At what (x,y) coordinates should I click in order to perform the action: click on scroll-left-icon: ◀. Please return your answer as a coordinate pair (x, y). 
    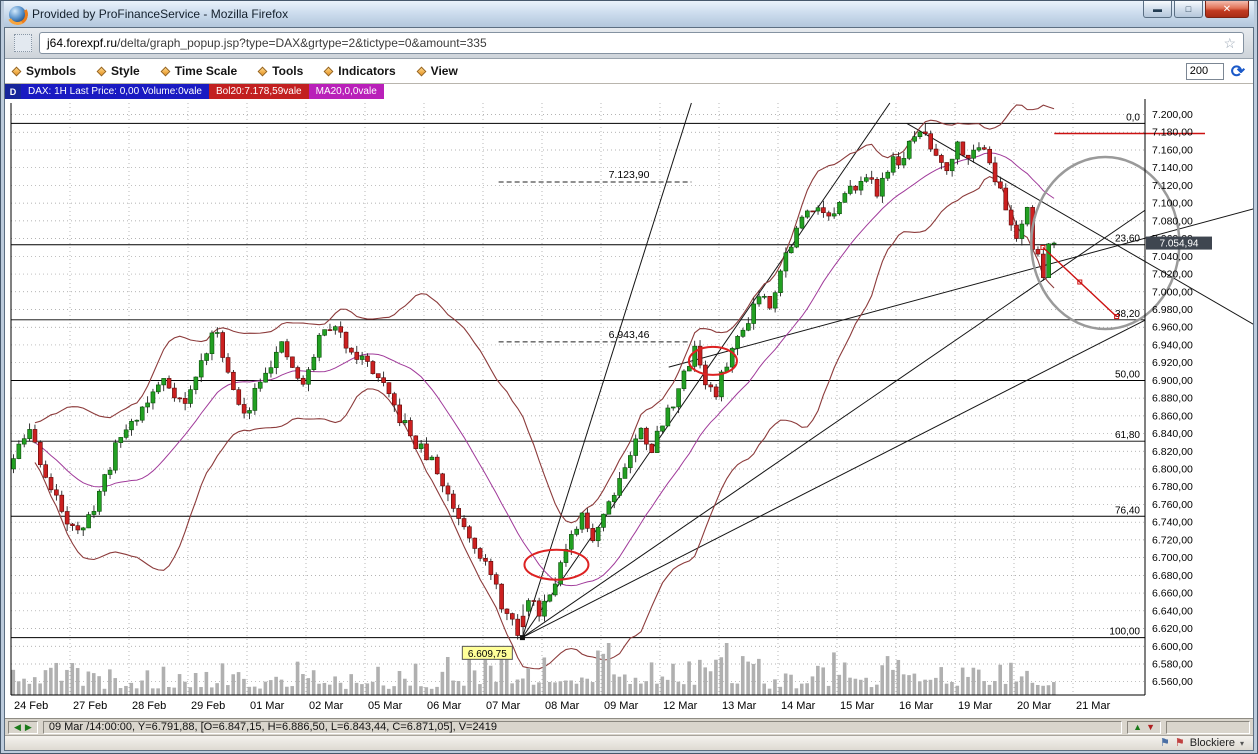
    Looking at the image, I should click on (17, 726).